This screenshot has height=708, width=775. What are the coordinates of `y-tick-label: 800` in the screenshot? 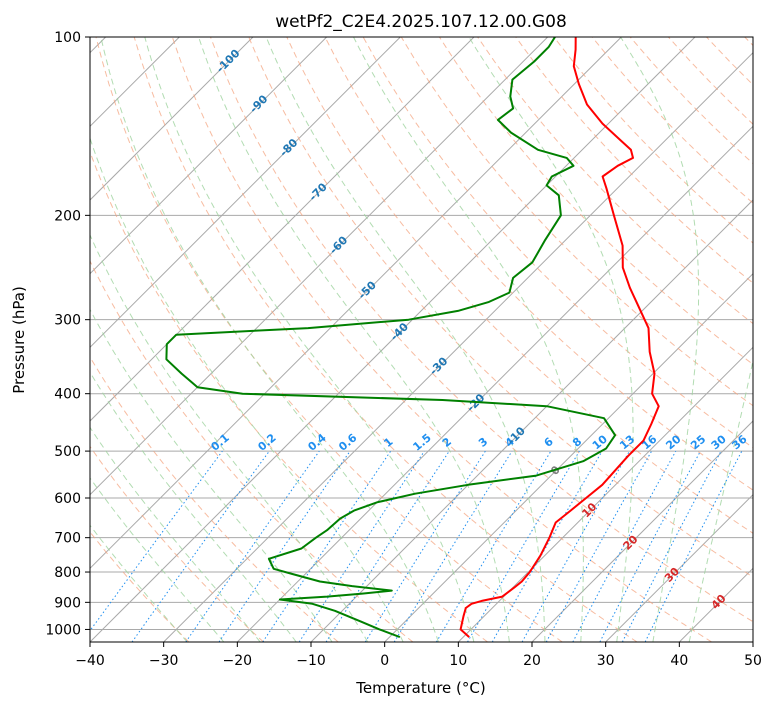 It's located at (67, 573).